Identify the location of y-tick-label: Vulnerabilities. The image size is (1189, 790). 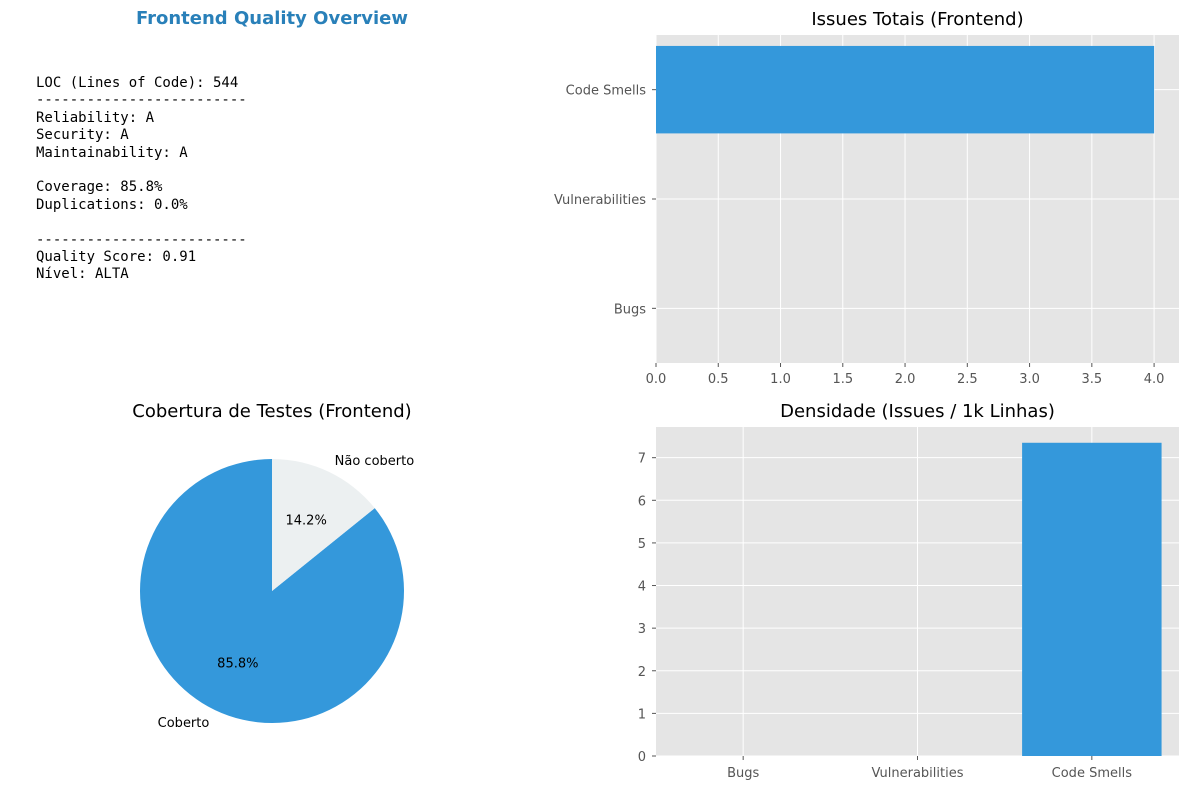
(600, 200).